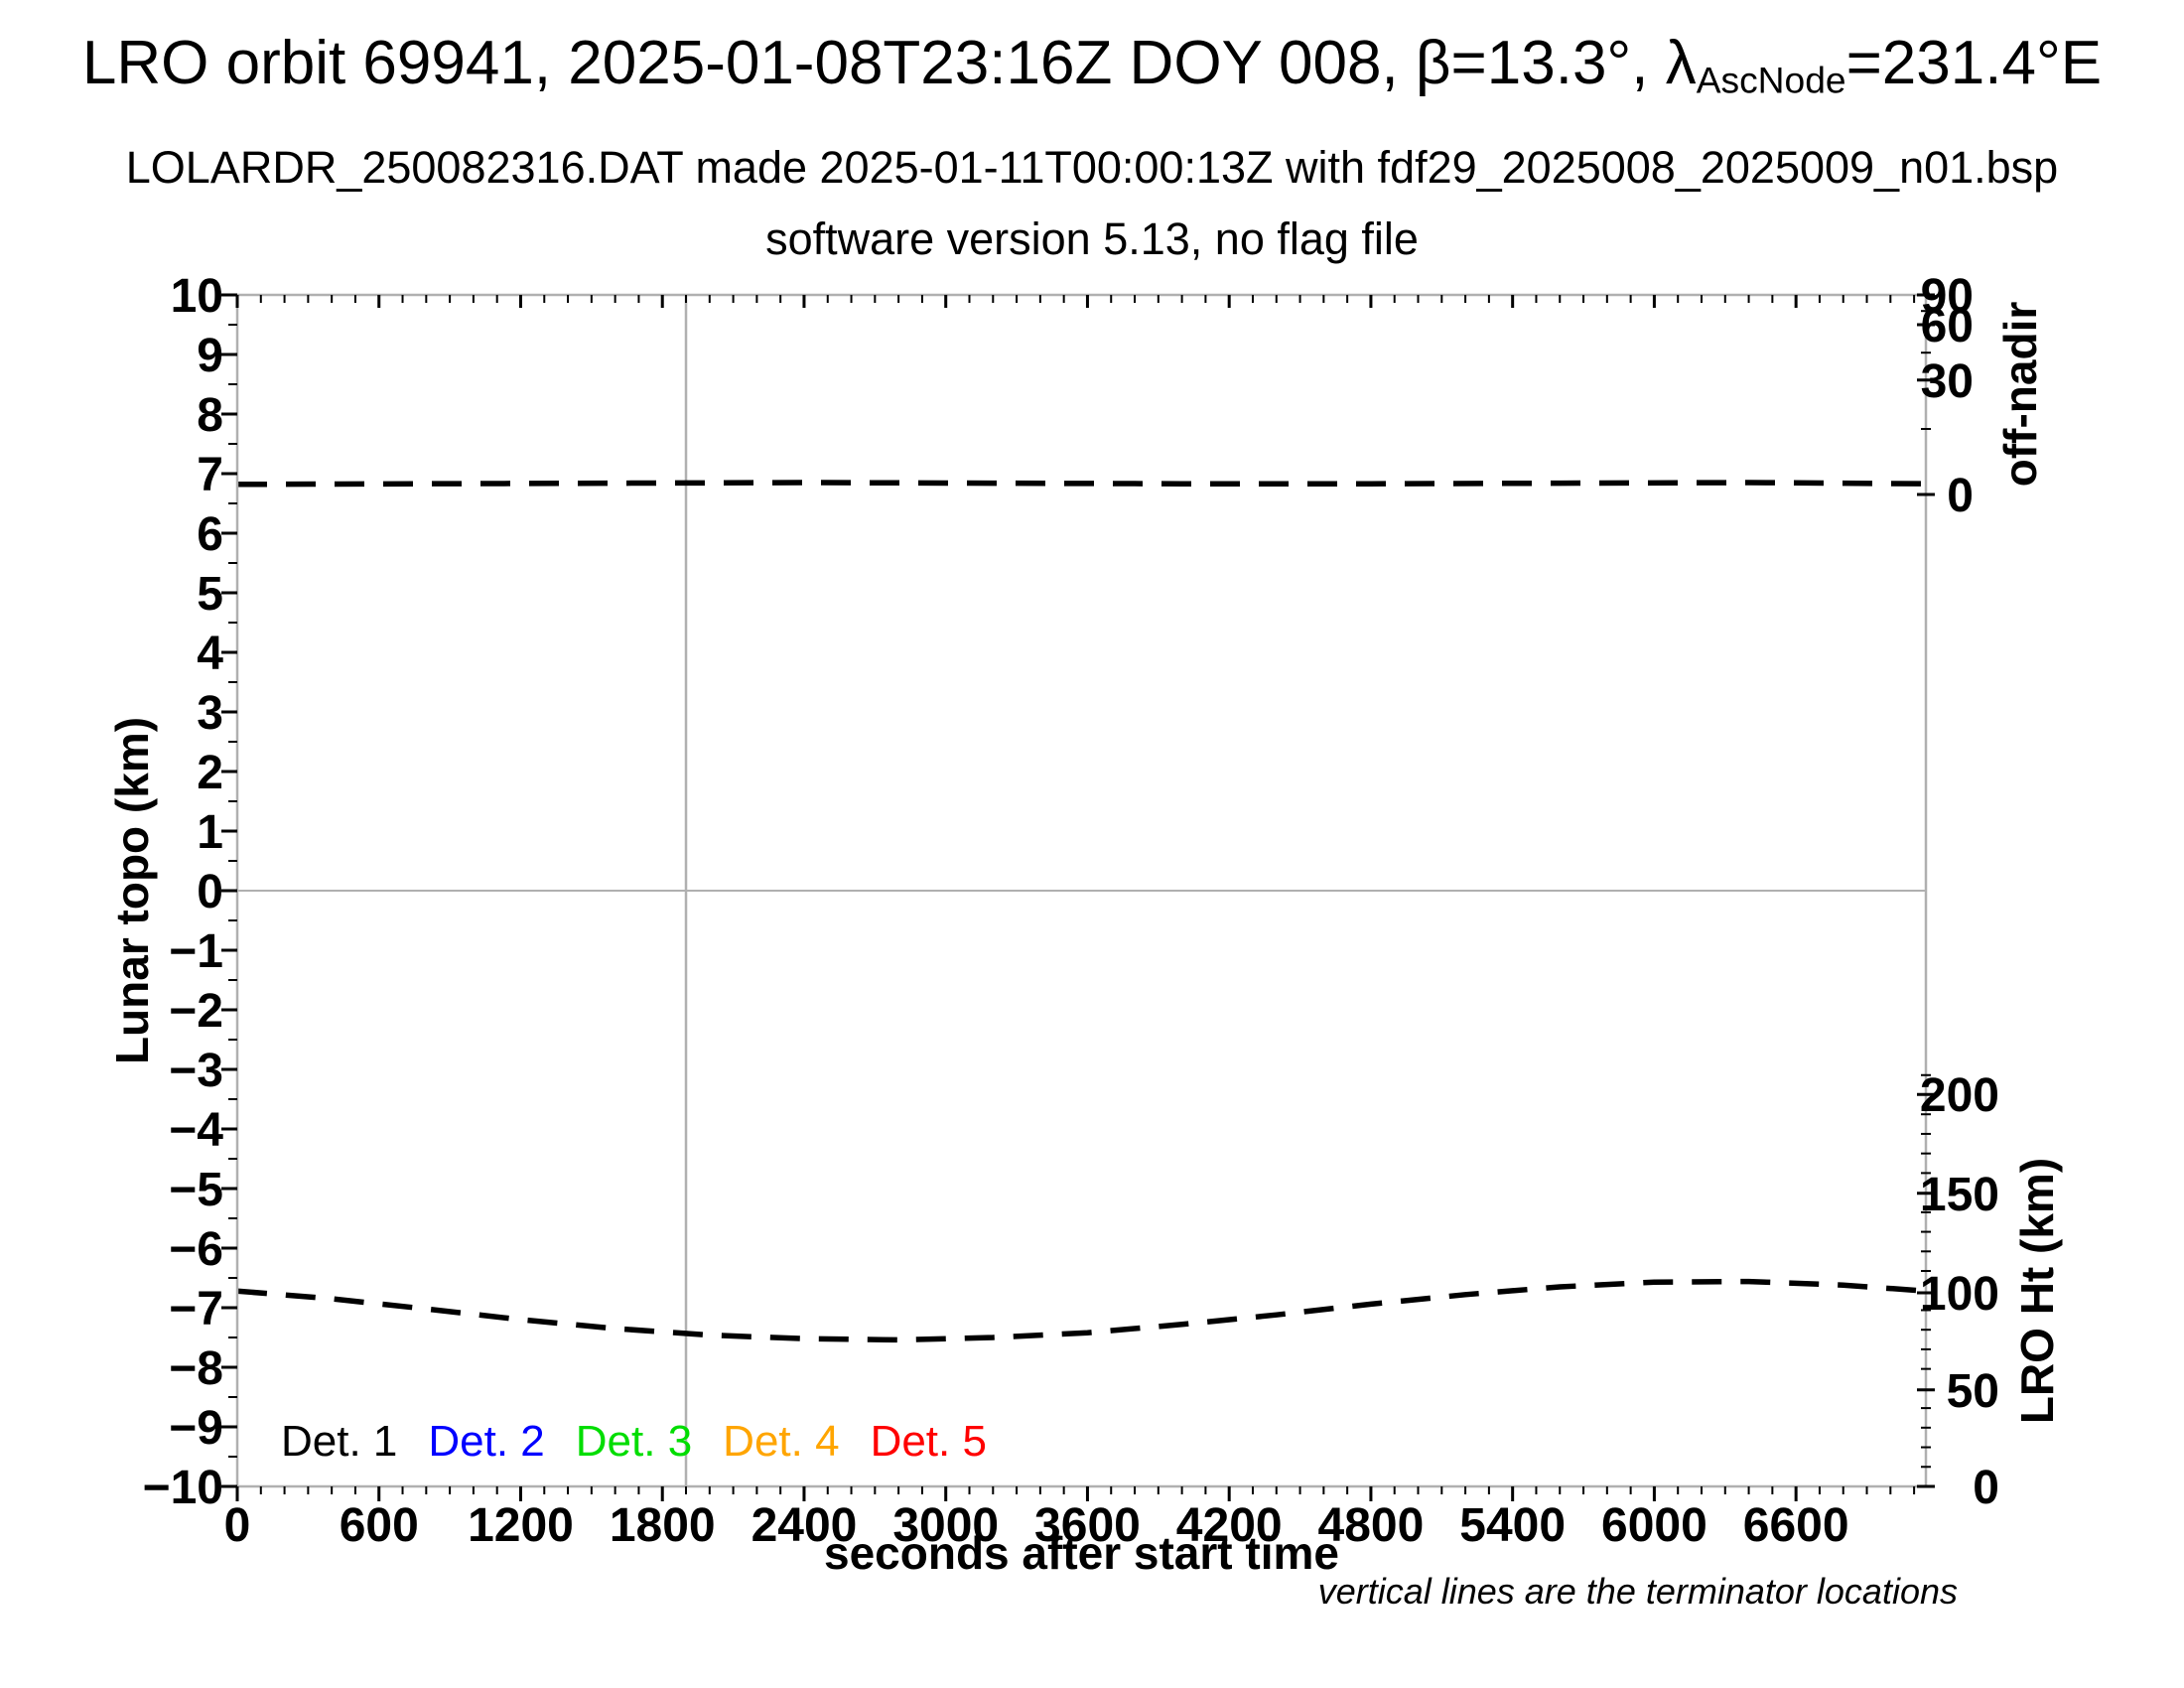 The height and width of the screenshot is (1688, 2184). Describe the element at coordinates (1947, 296) in the screenshot. I see `offnadir-tick-label: 90` at that location.